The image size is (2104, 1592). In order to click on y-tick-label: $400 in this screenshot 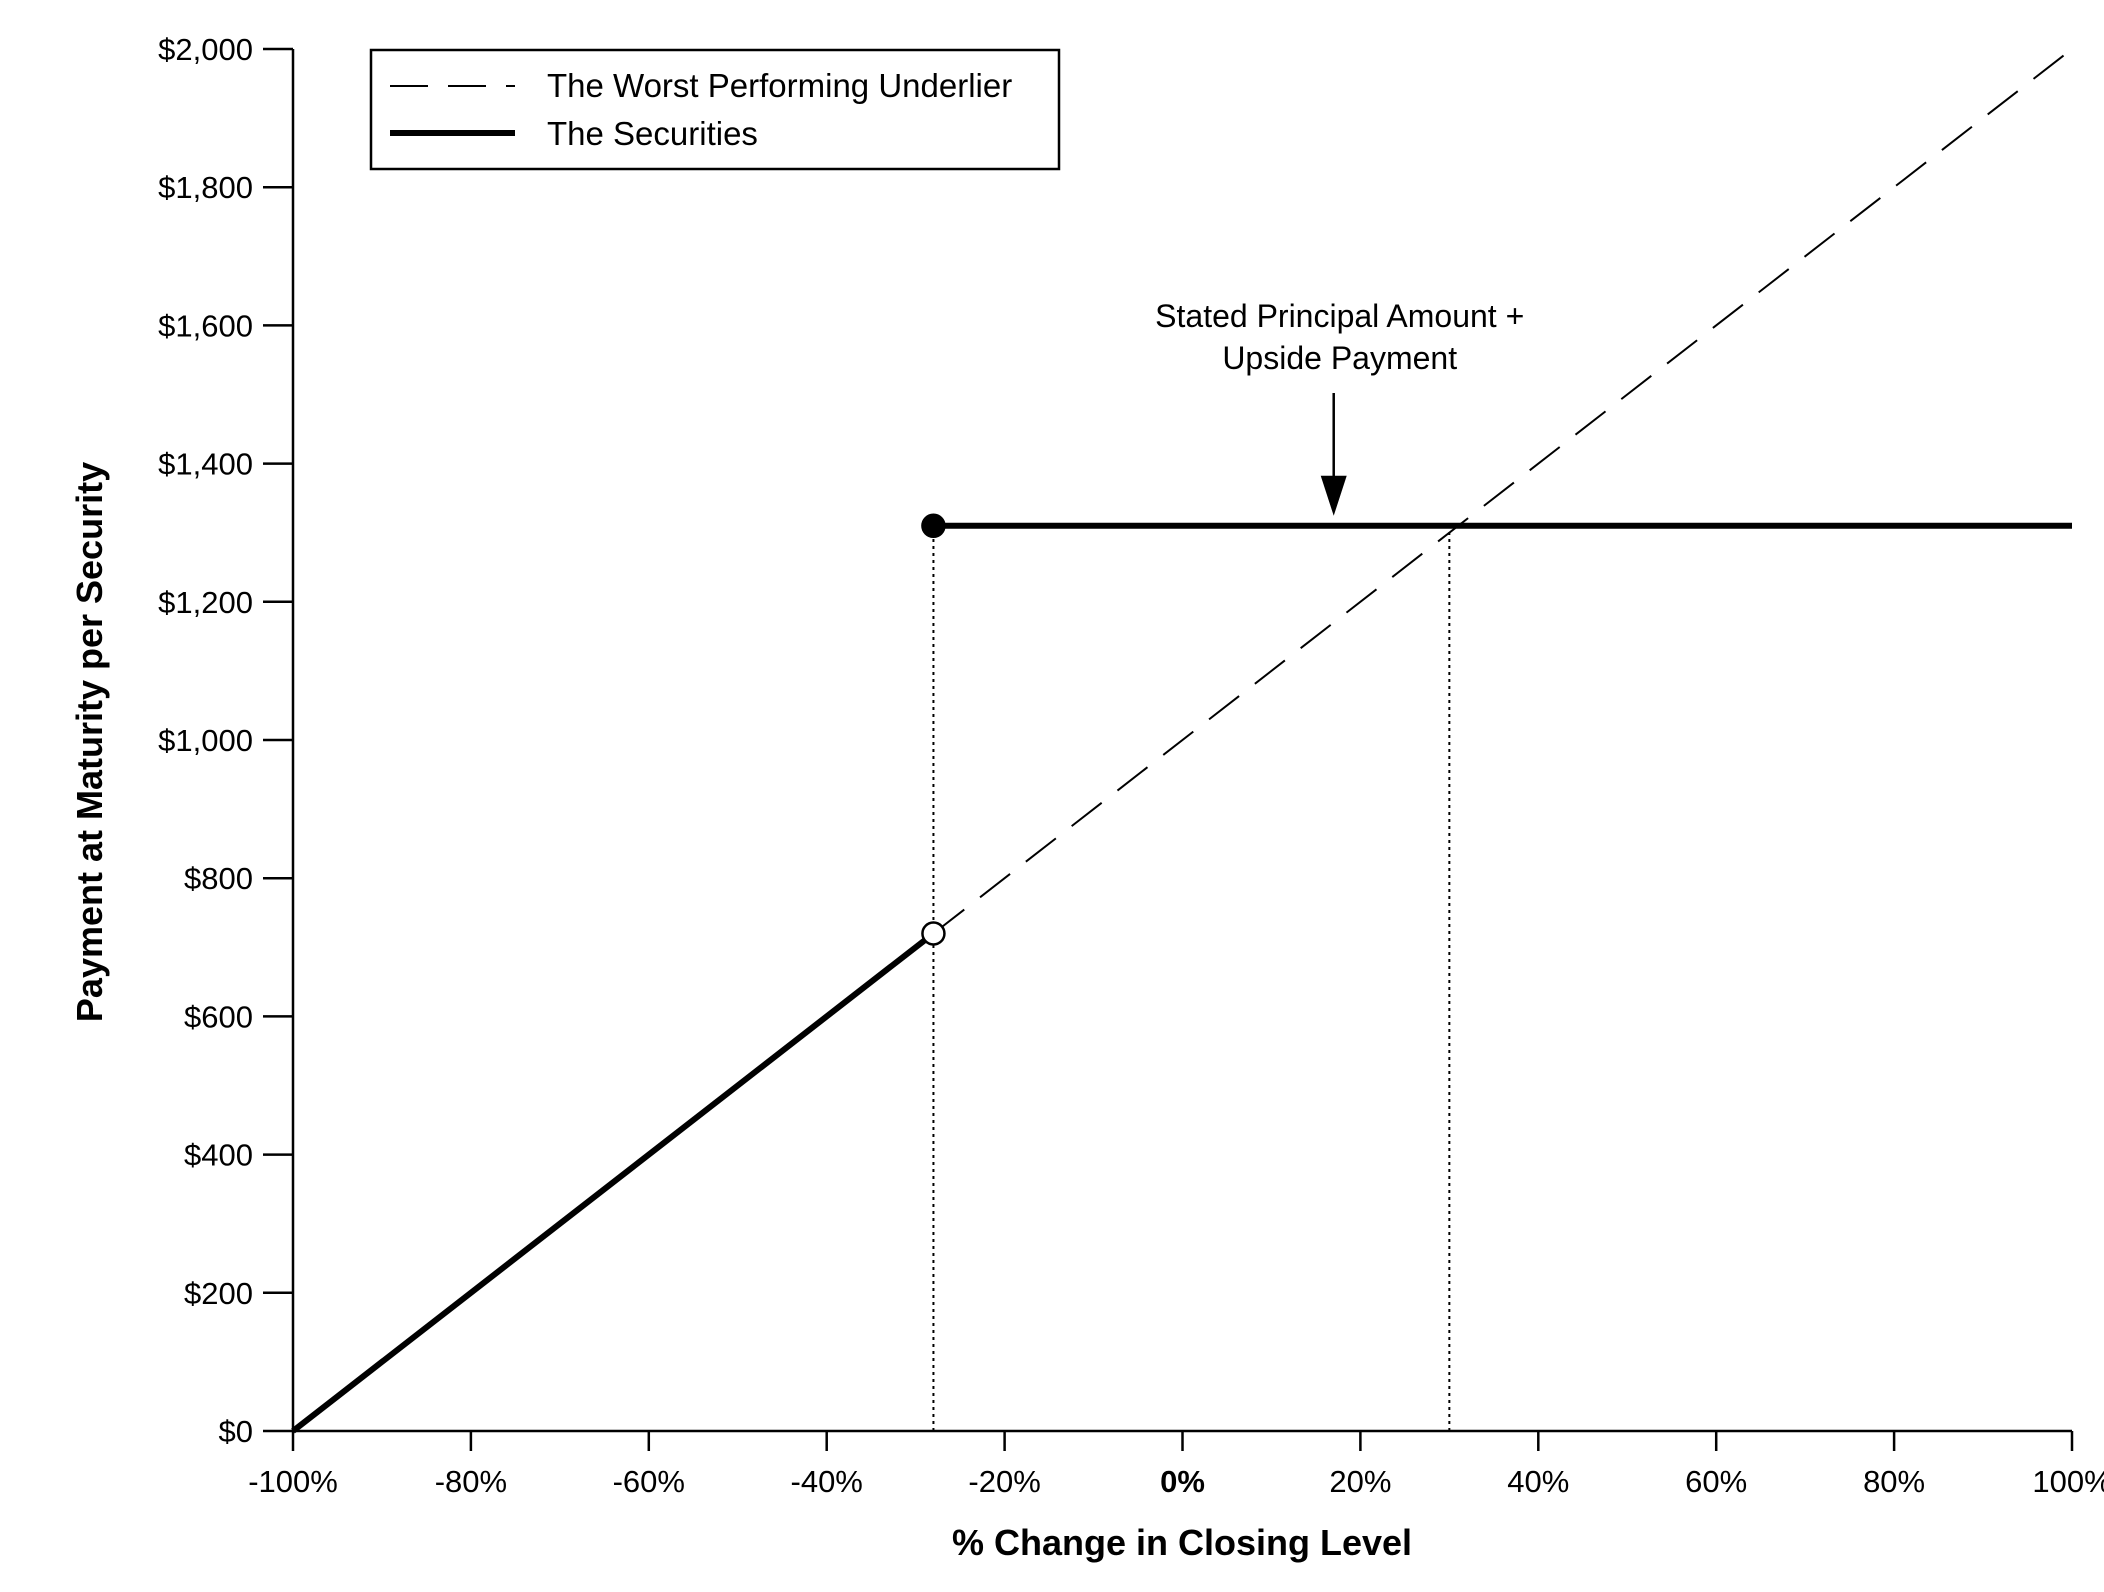, I will do `click(218, 1155)`.